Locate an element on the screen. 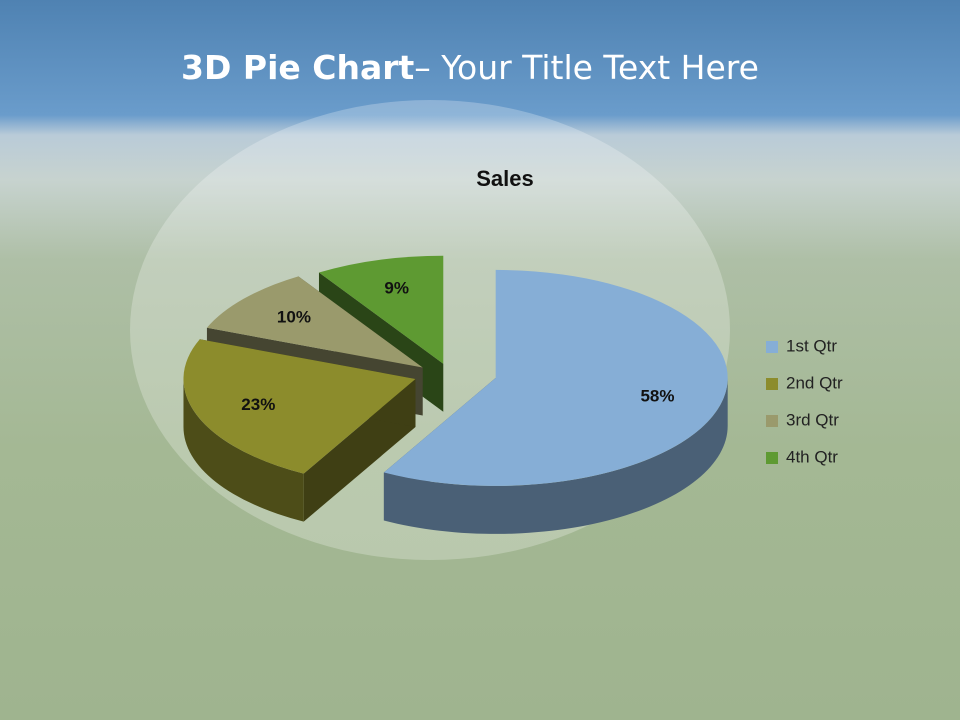  slide-title: 3D Pie Chart– Your Title Text Here is located at coordinates (470, 67).